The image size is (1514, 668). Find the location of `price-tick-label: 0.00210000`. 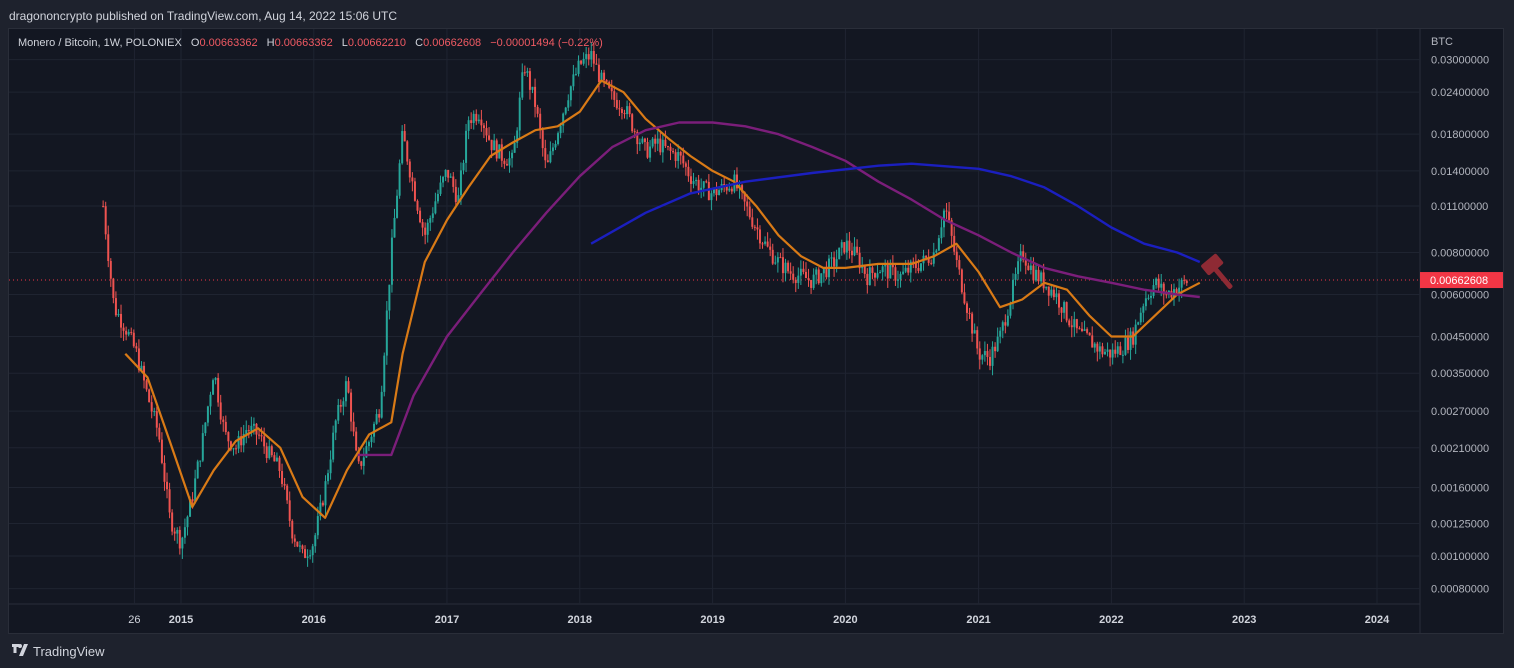

price-tick-label: 0.00210000 is located at coordinates (1460, 449).